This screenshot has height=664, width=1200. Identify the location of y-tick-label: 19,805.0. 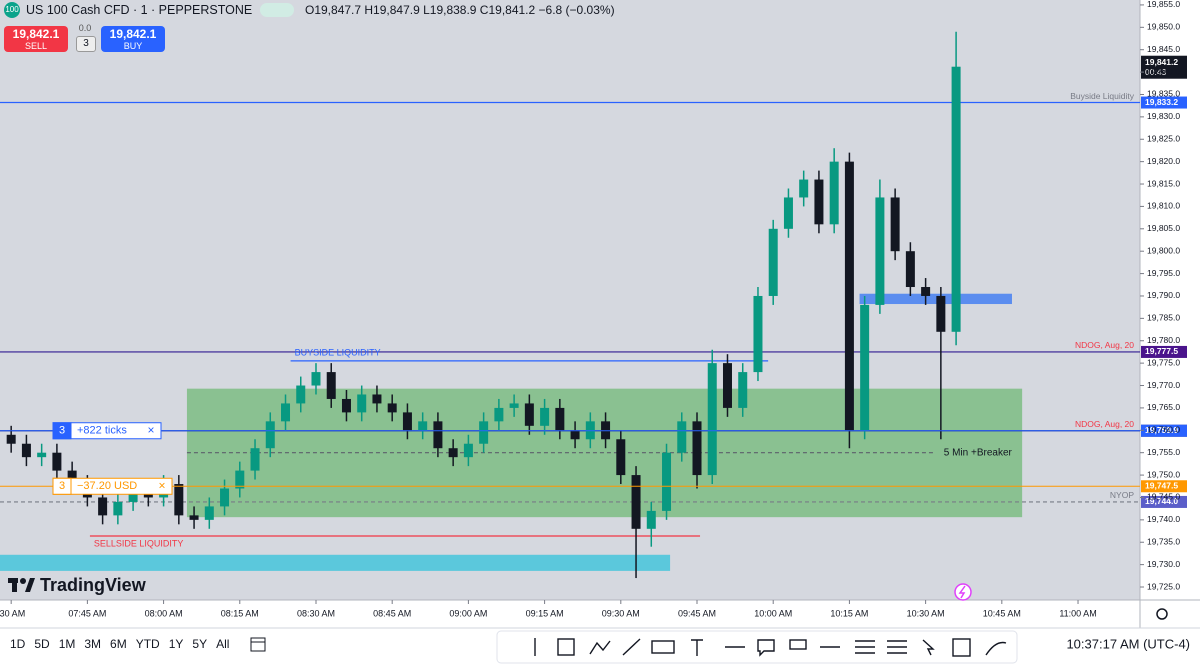
(1163, 228).